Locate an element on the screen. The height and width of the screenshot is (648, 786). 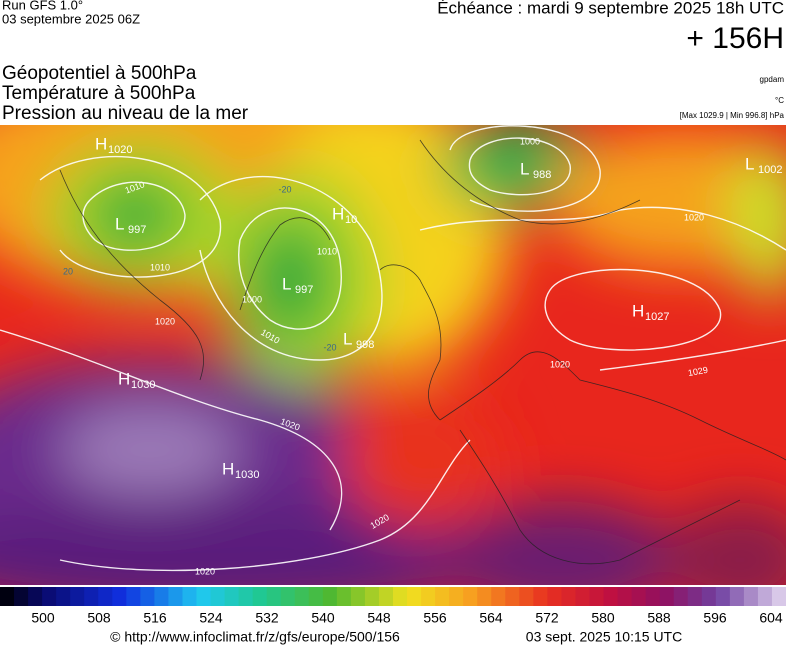
temperature-label: 20 is located at coordinates (68, 271).